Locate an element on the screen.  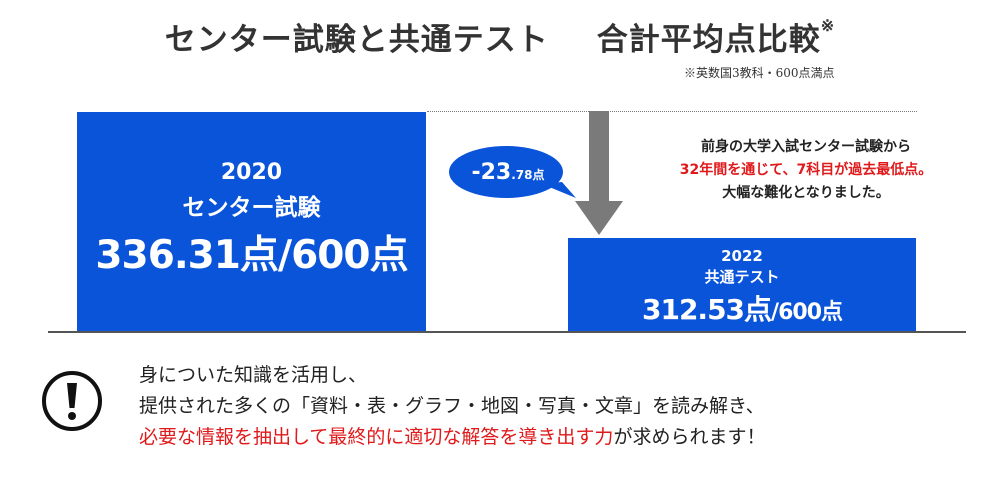
exam-2022-year: 2022 is located at coordinates (742, 256).